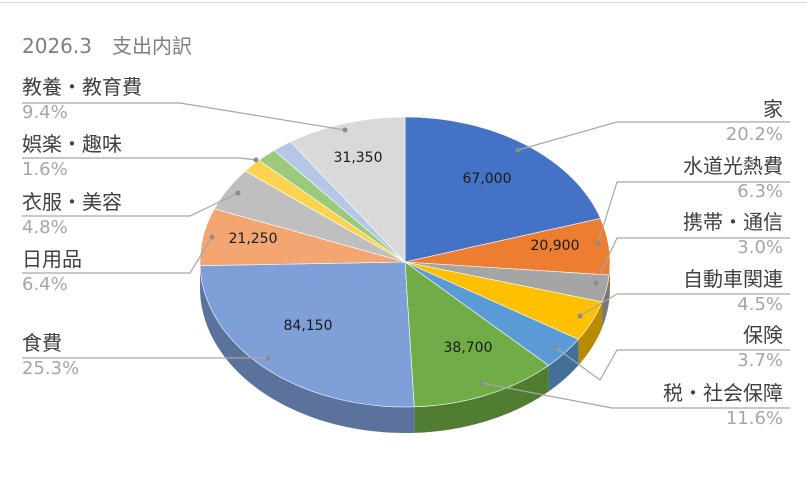 This screenshot has width=807, height=496. What do you see at coordinates (50, 356) in the screenshot?
I see `category-label: 食費 25.3%` at bounding box center [50, 356].